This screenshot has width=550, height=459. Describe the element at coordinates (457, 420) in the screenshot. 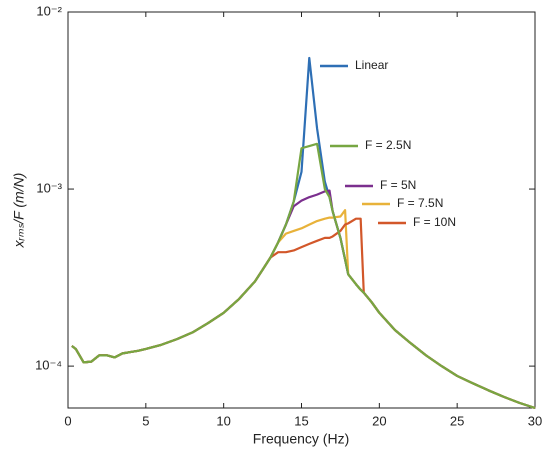

I see `x-tick-label: 25` at that location.